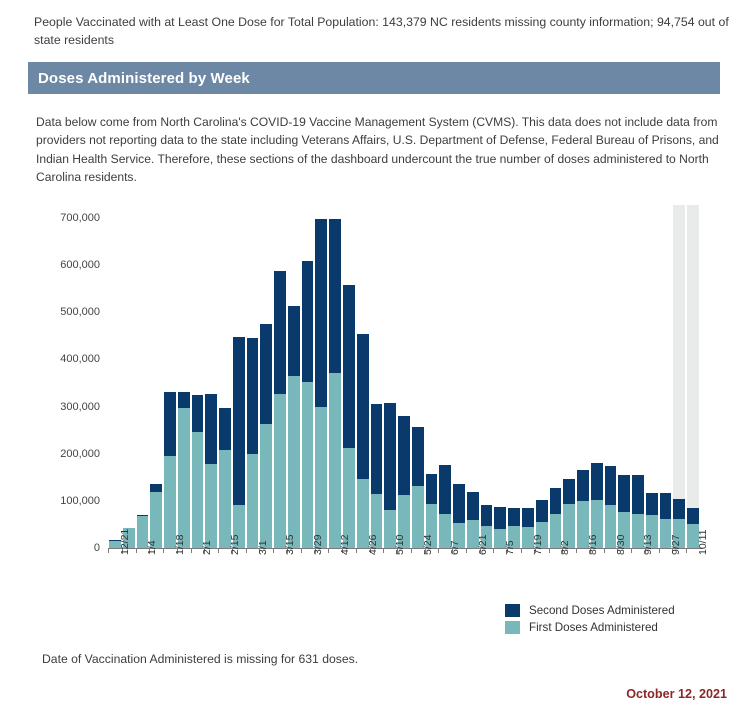 The image size is (755, 712). Describe the element at coordinates (80, 453) in the screenshot. I see `y-axis-tick-label: 200,000` at that location.